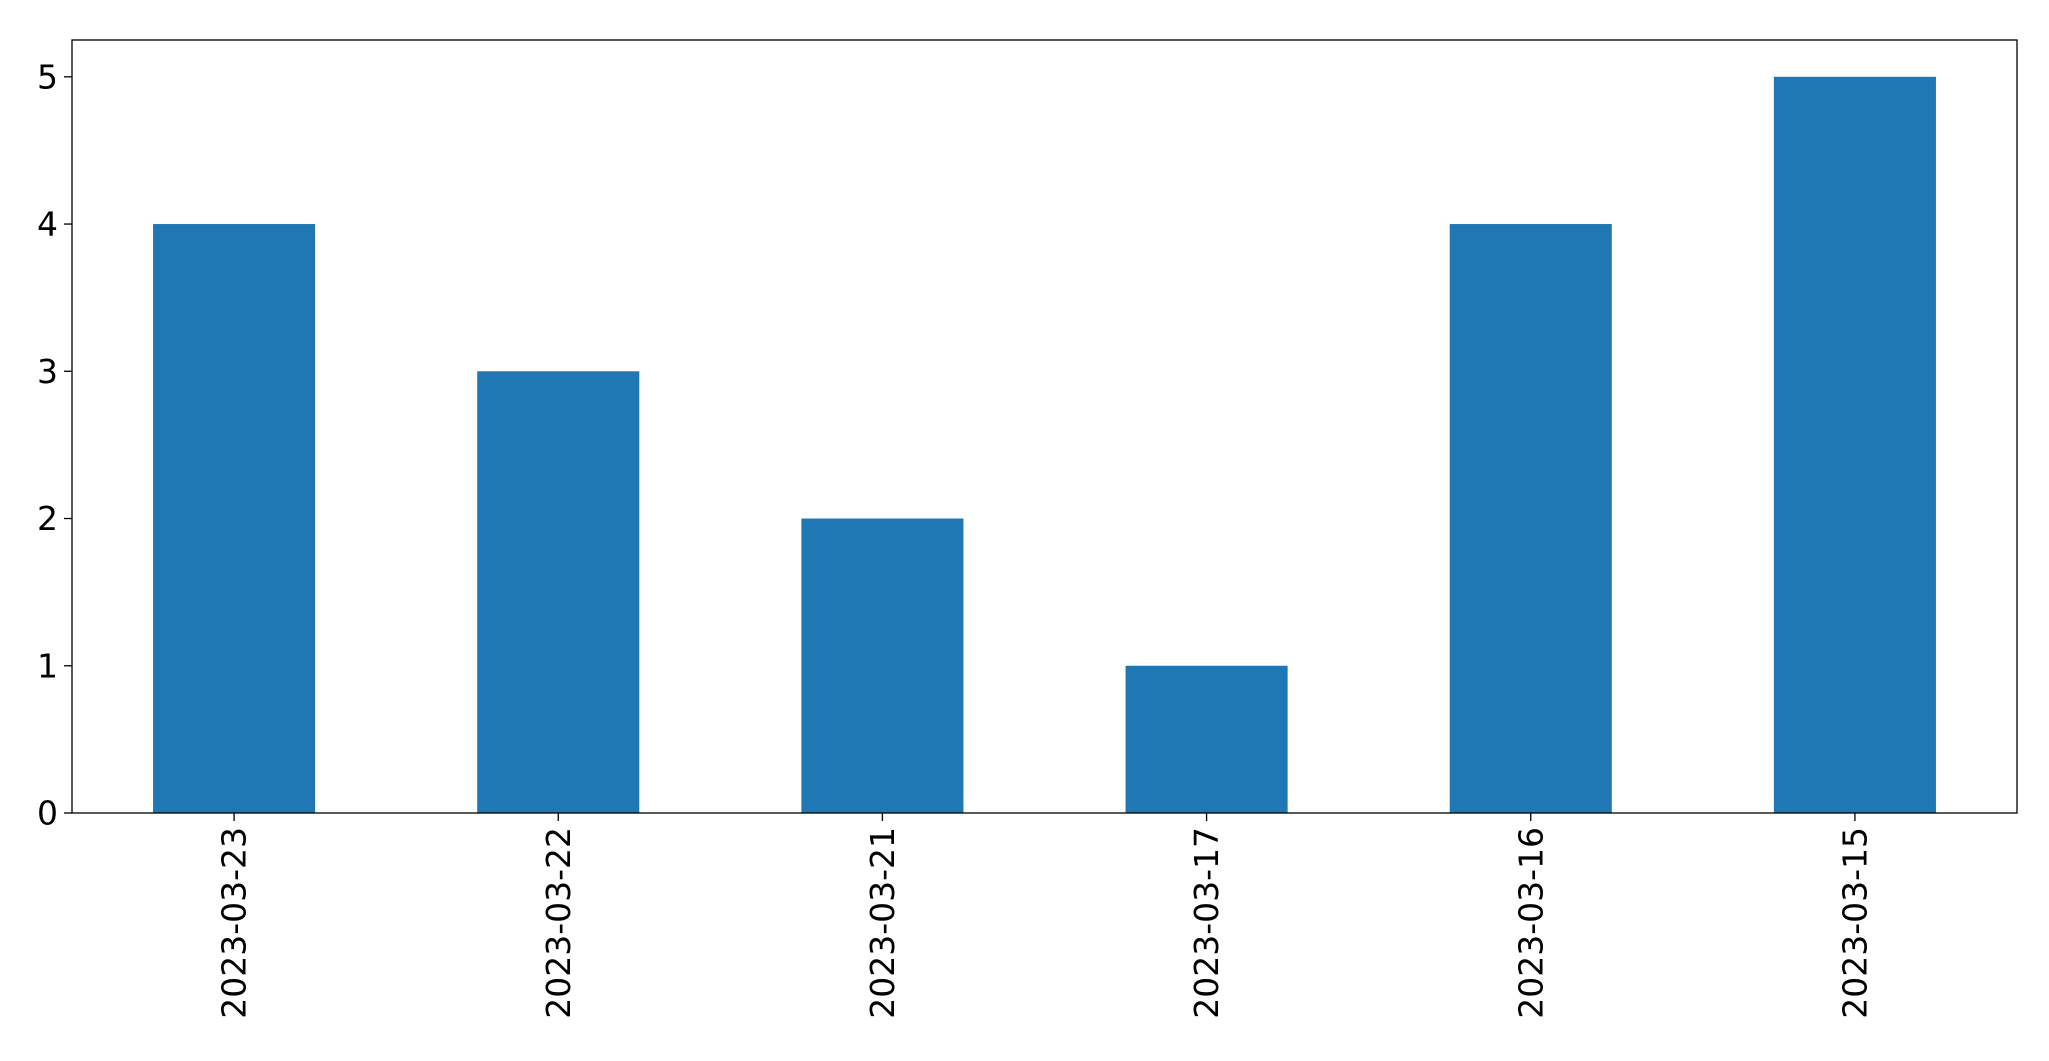 Image resolution: width=2049 pixels, height=1061 pixels. Describe the element at coordinates (882, 923) in the screenshot. I see `x-tick-label: 2023-03-21` at that location.